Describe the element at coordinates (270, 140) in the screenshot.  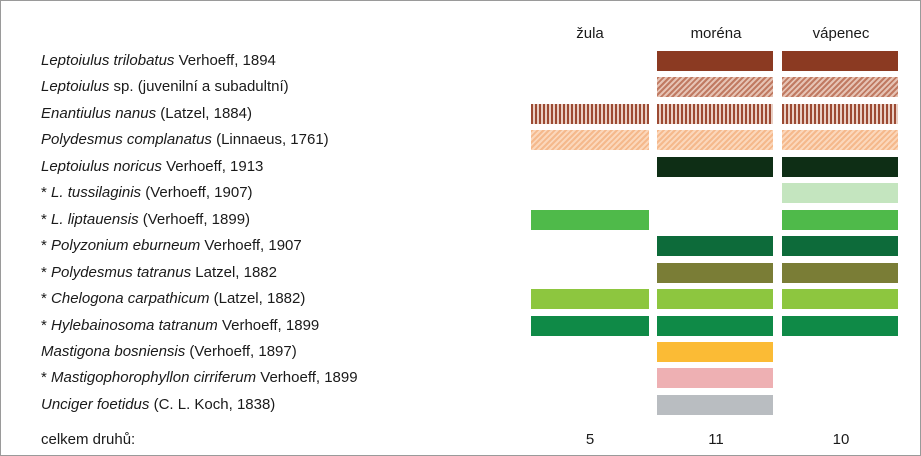
I see `species-author: (Linnaeus, 1761)` at that location.